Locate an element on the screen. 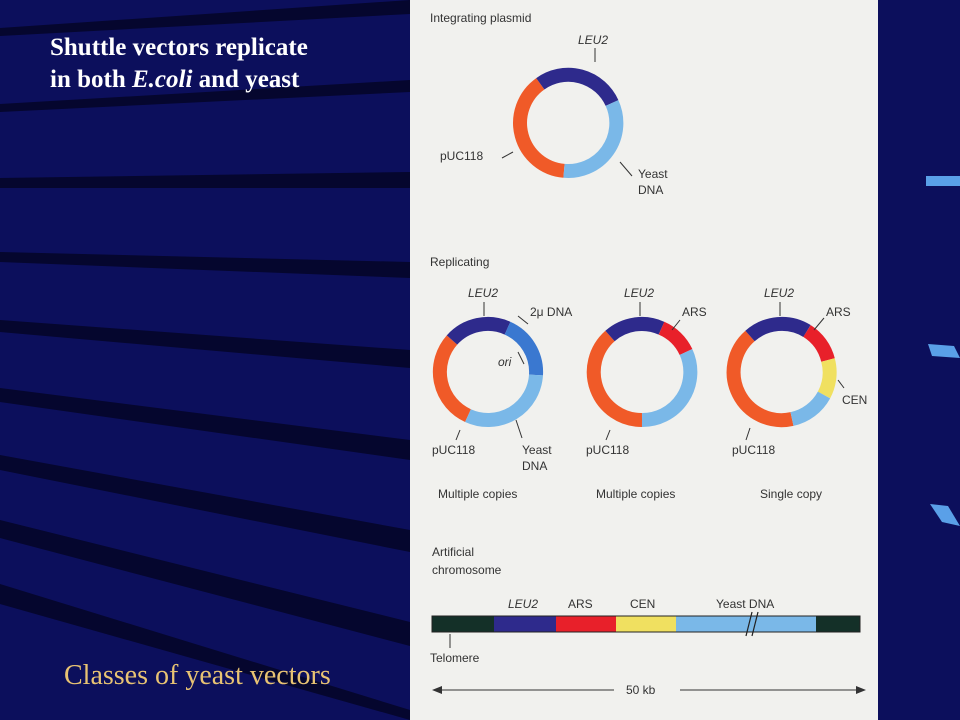  p1-2micron-label: 2μ DNA is located at coordinates (551, 312).